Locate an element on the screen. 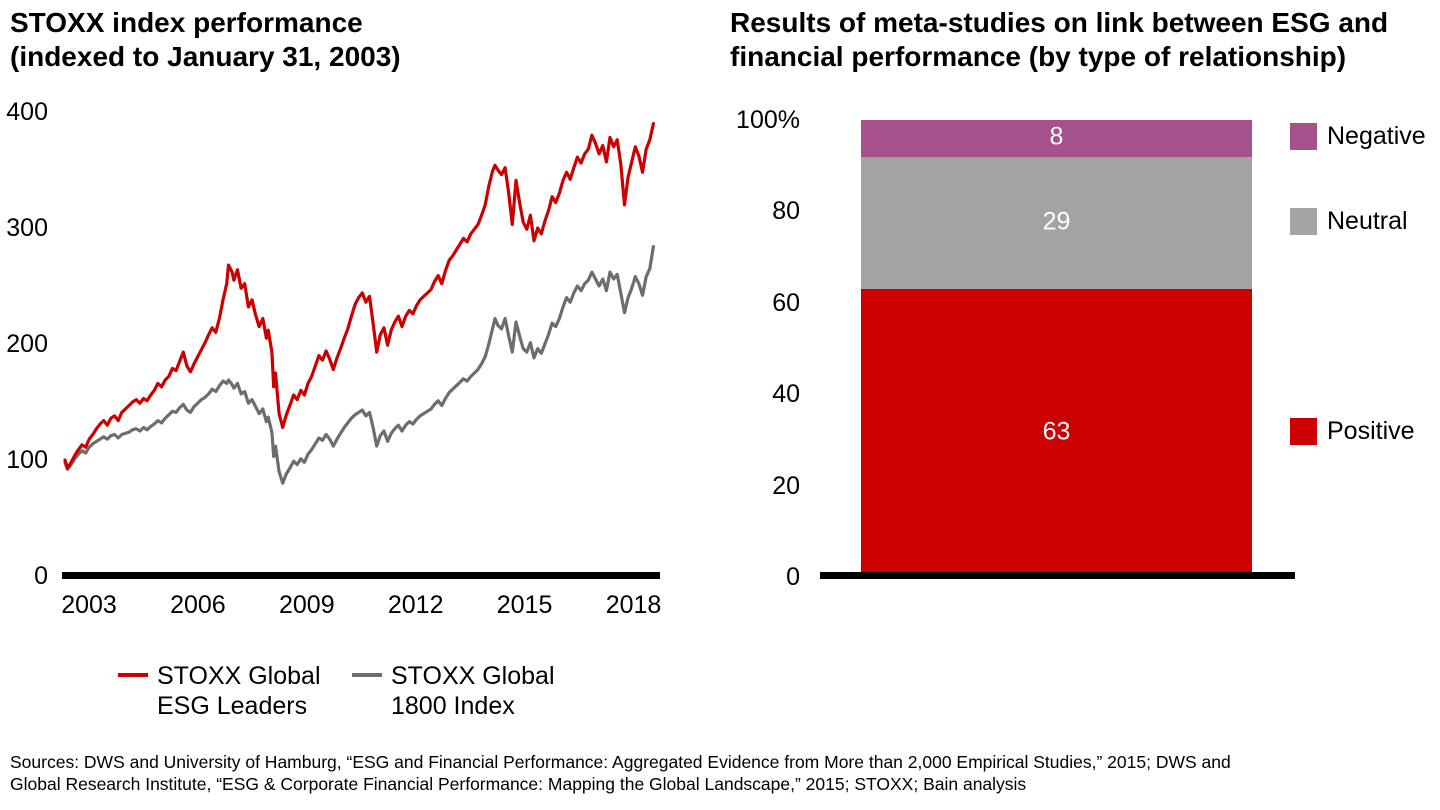 This screenshot has height=810, width=1440. esg-leaders-line-swatch-icon is located at coordinates (133, 675).